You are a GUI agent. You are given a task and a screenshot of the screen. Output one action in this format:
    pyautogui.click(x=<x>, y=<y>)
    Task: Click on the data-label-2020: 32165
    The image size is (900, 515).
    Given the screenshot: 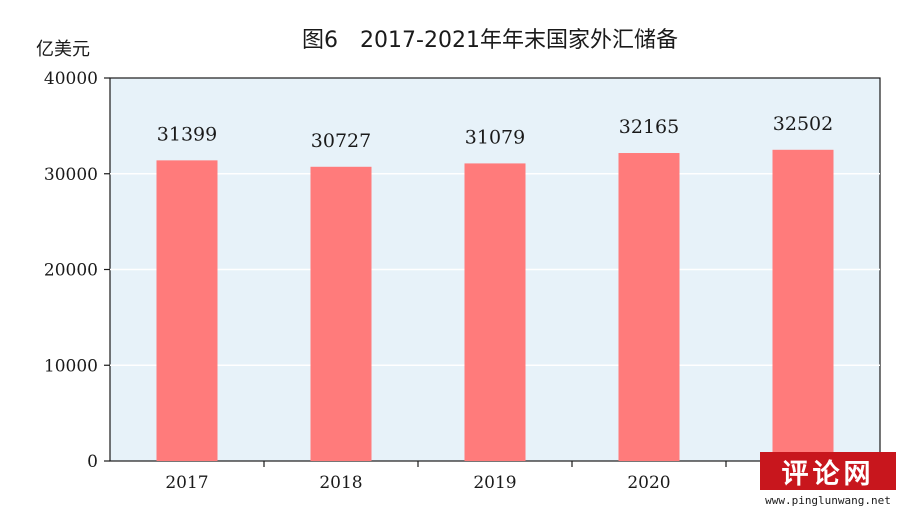 What is the action you would take?
    pyautogui.click(x=649, y=127)
    